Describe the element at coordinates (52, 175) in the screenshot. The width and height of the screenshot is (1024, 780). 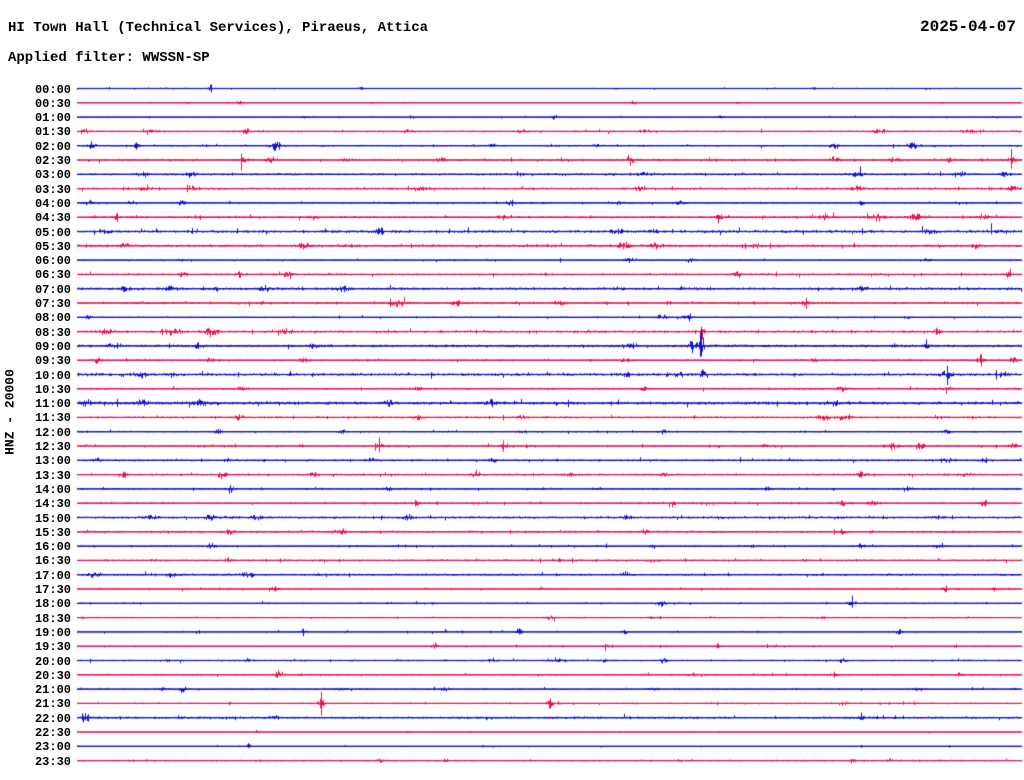
I see `time-label: 03:00` at that location.